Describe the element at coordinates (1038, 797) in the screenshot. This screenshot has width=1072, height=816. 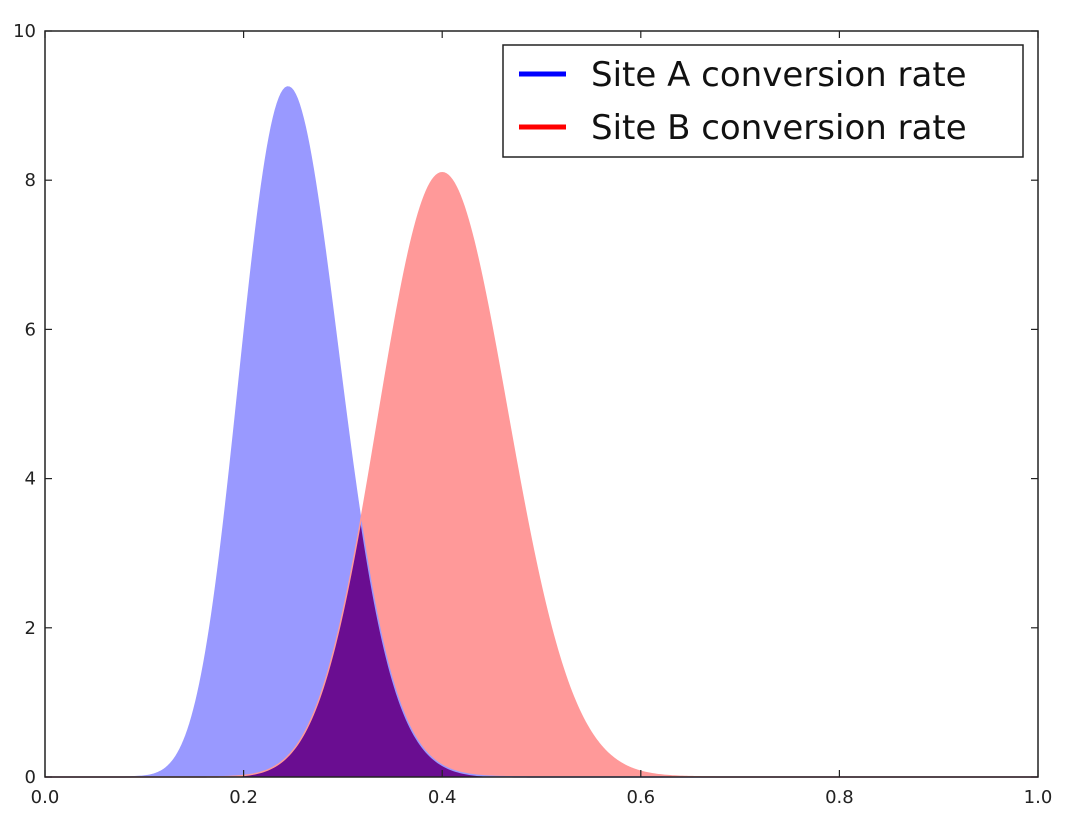
I see `x-tick-label: 1.0` at that location.